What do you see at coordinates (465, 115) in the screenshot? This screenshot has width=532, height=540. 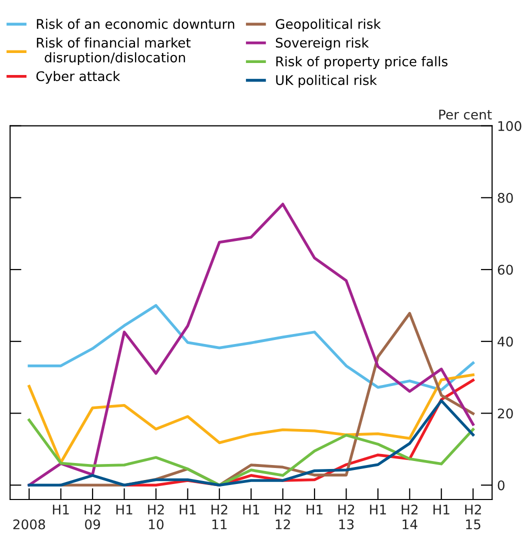 I see `y-axis-title: Per cent` at bounding box center [465, 115].